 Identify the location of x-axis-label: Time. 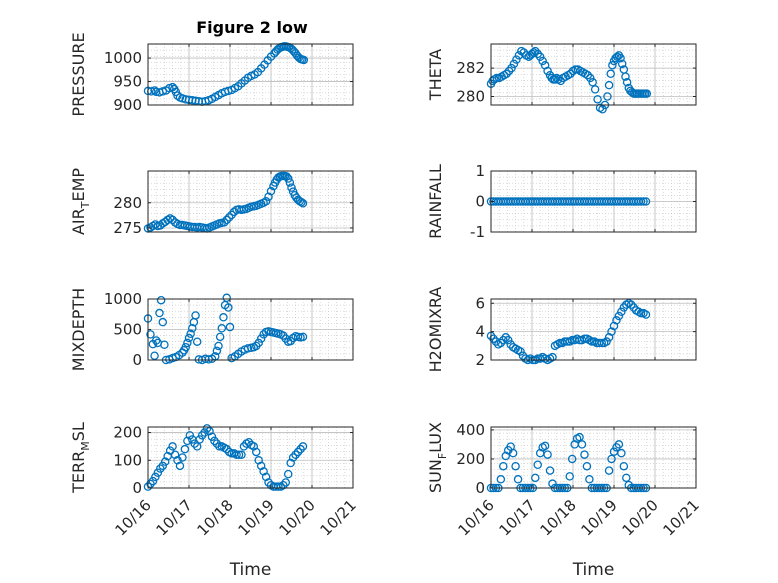
(593, 570).